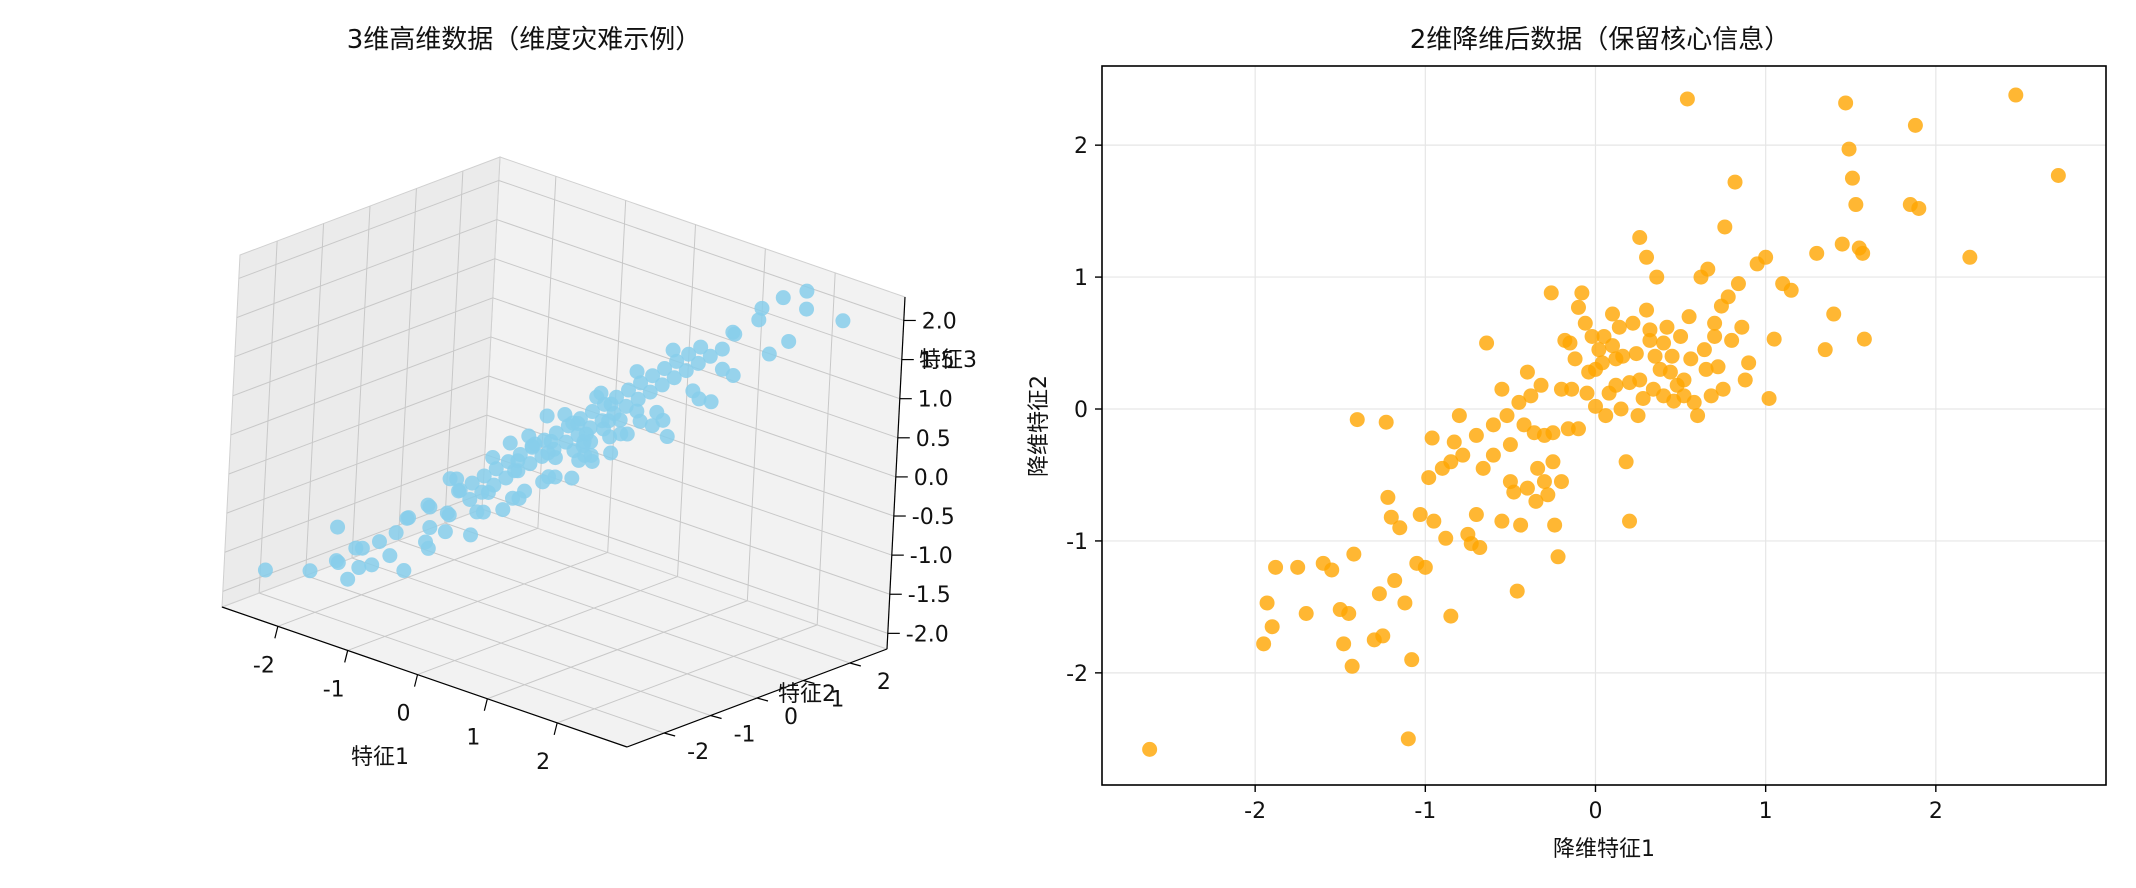 The height and width of the screenshot is (888, 2136). Describe the element at coordinates (698, 752) in the screenshot. I see `y-tick-label-3d: -2` at that location.